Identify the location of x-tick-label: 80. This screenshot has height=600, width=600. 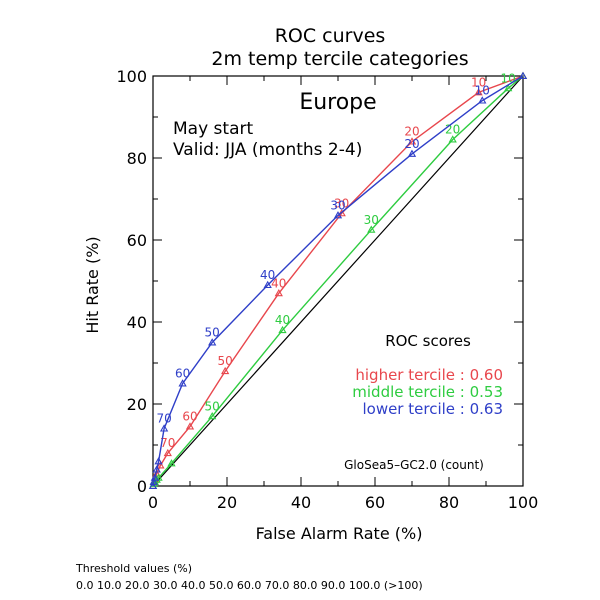
(449, 502).